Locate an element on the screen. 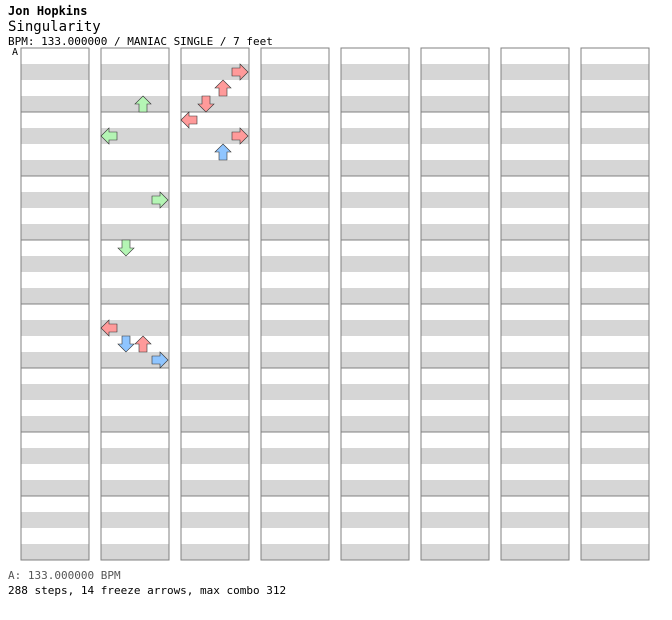  artist-label: Jon Hopkins is located at coordinates (48, 11).